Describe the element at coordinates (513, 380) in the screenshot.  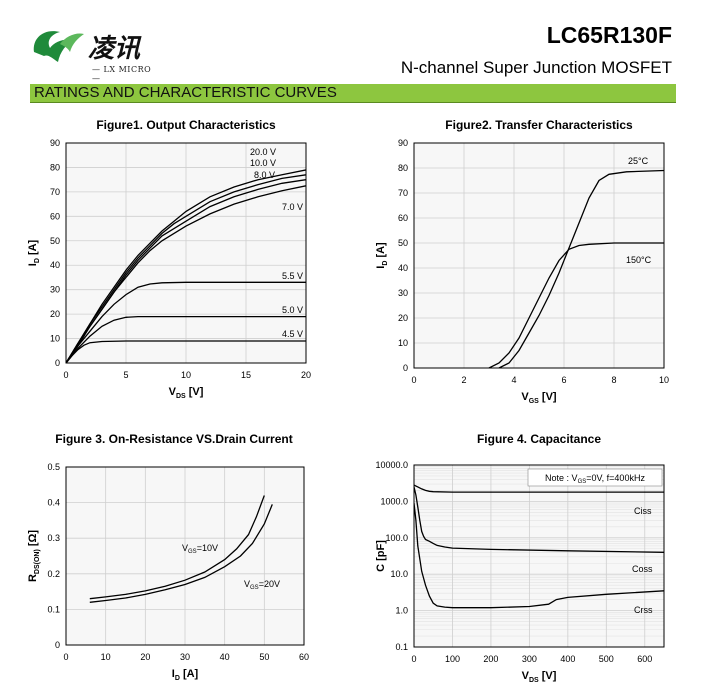
I see `fig2-x-tick-label: 4` at that location.